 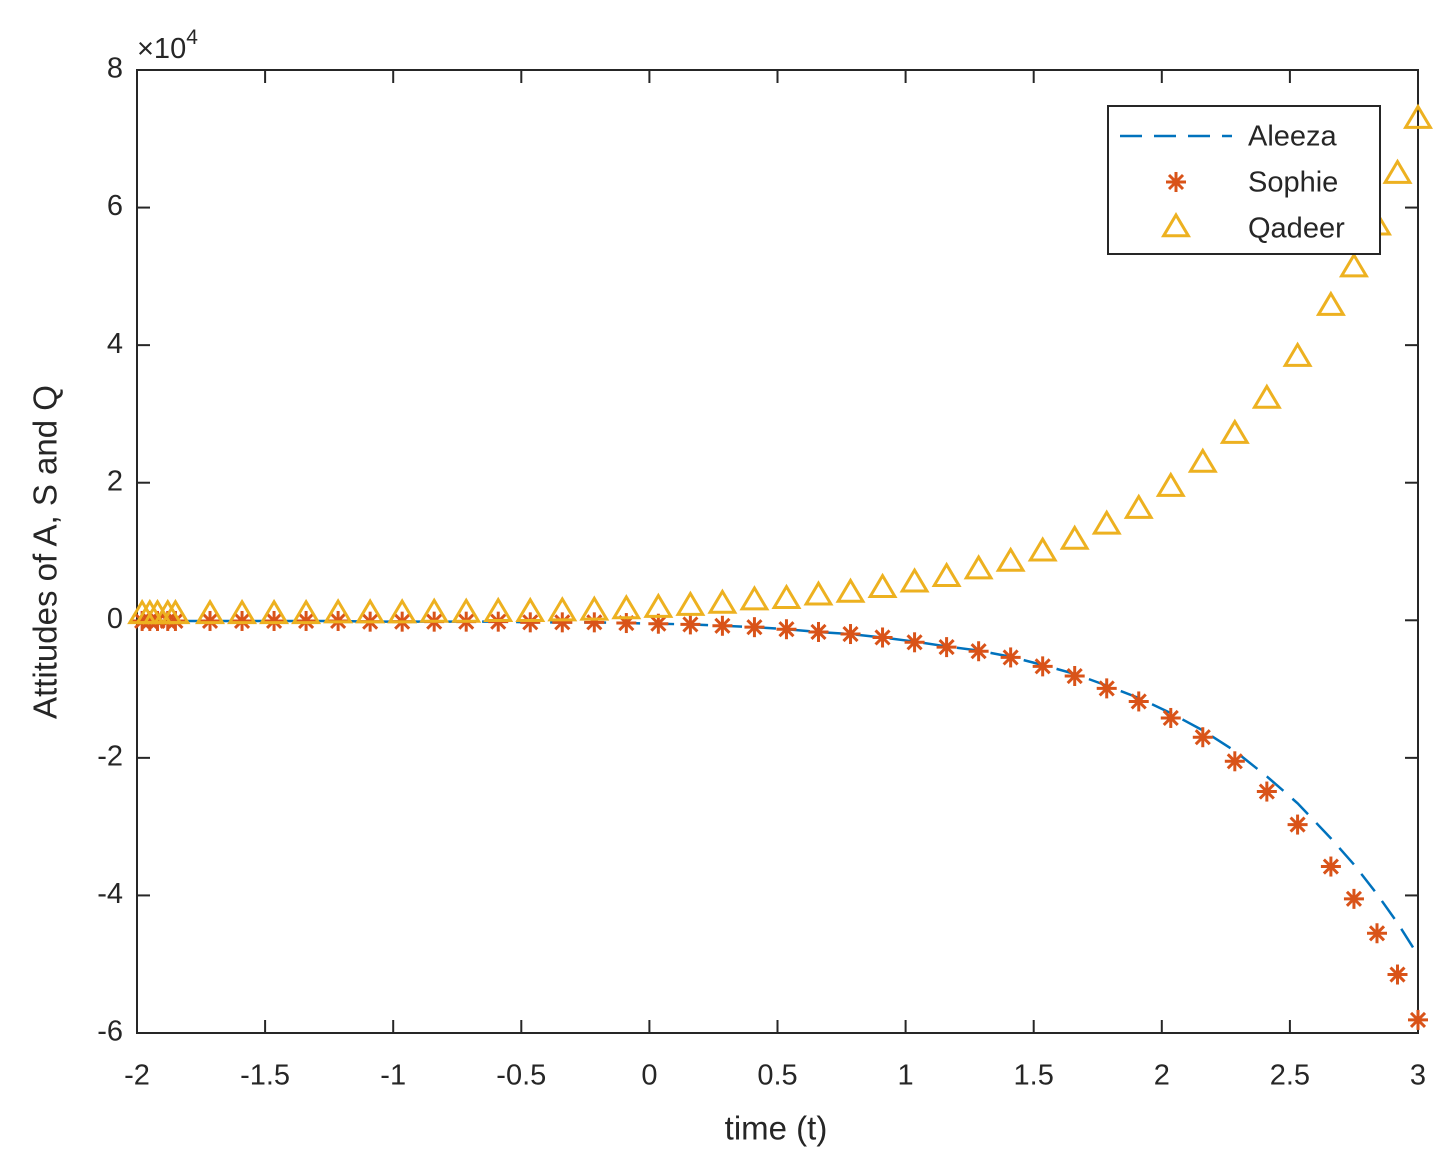 What do you see at coordinates (521, 1076) in the screenshot?
I see `x-tick-label: -0.5` at bounding box center [521, 1076].